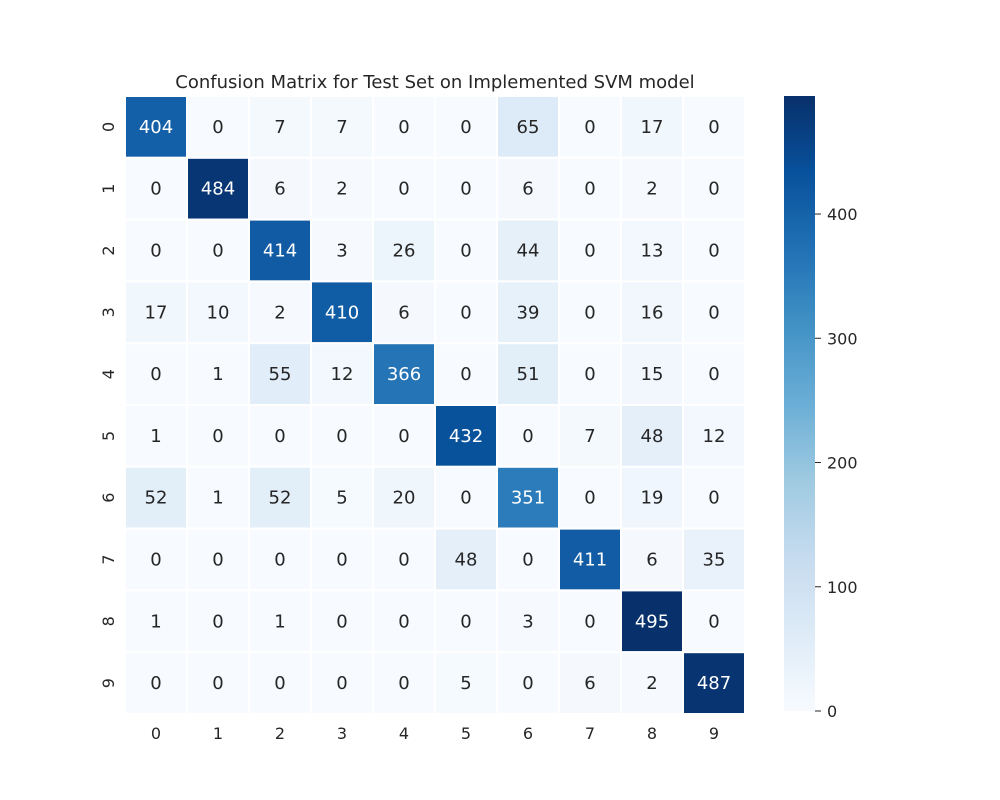 The image size is (1000, 800). What do you see at coordinates (528, 733) in the screenshot?
I see `x-tick-label: 6` at bounding box center [528, 733].